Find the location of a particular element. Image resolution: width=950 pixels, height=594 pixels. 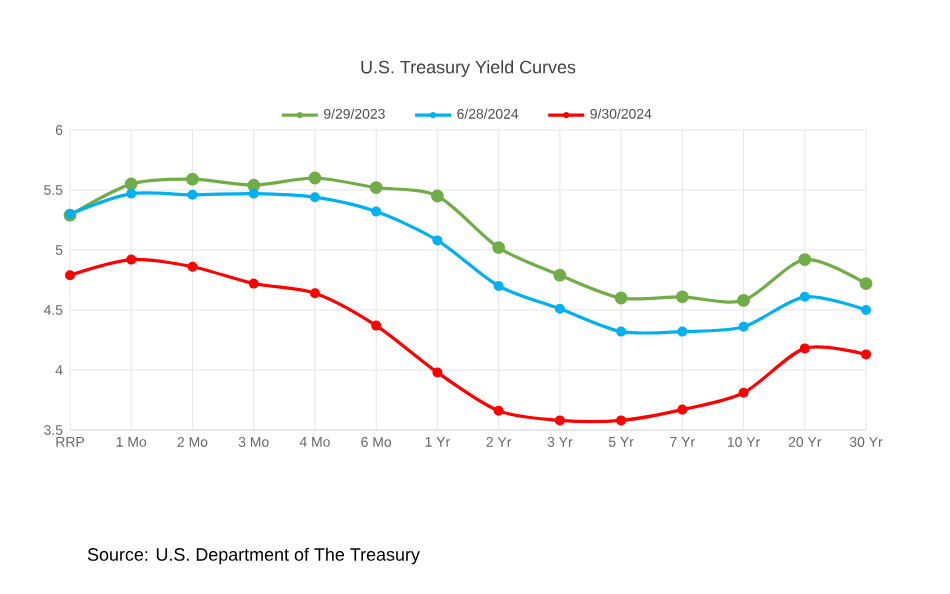

source-note: Source: U.S. Department of The Treasury is located at coordinates (253, 556).